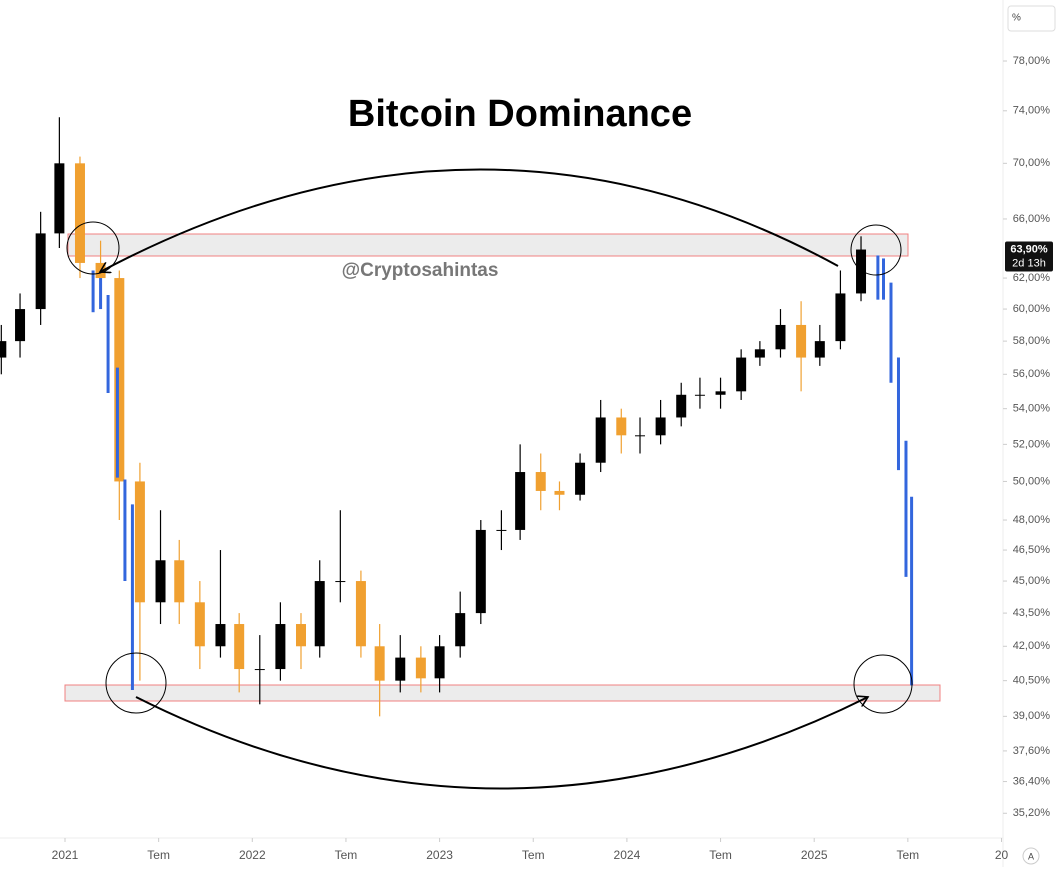  What do you see at coordinates (252, 855) in the screenshot?
I see `x-tick-label: 2022` at bounding box center [252, 855].